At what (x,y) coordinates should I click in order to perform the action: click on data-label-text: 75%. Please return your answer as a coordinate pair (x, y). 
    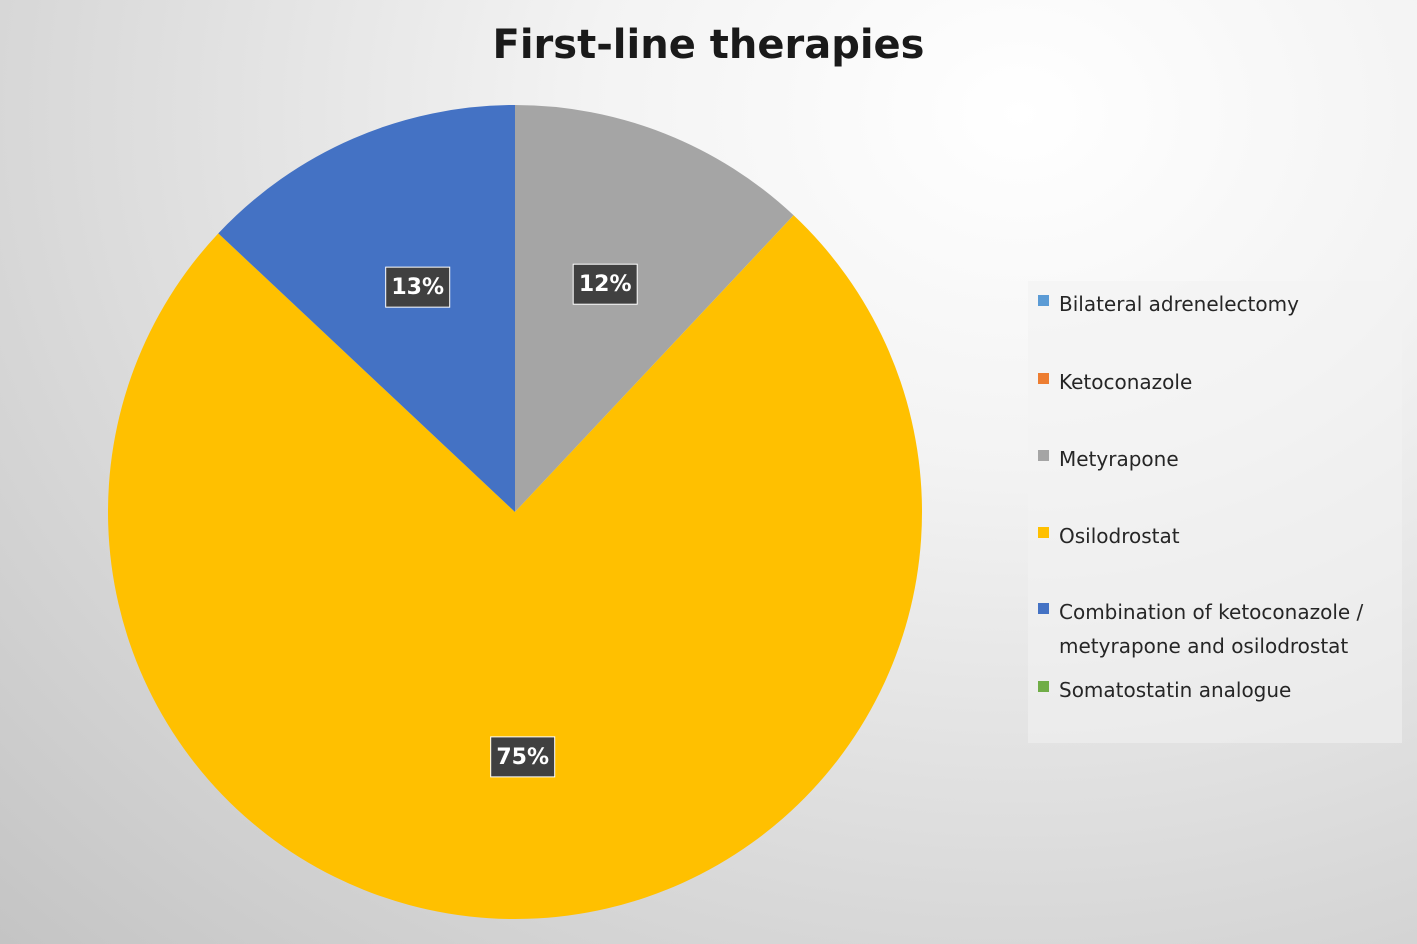
    Looking at the image, I should click on (522, 757).